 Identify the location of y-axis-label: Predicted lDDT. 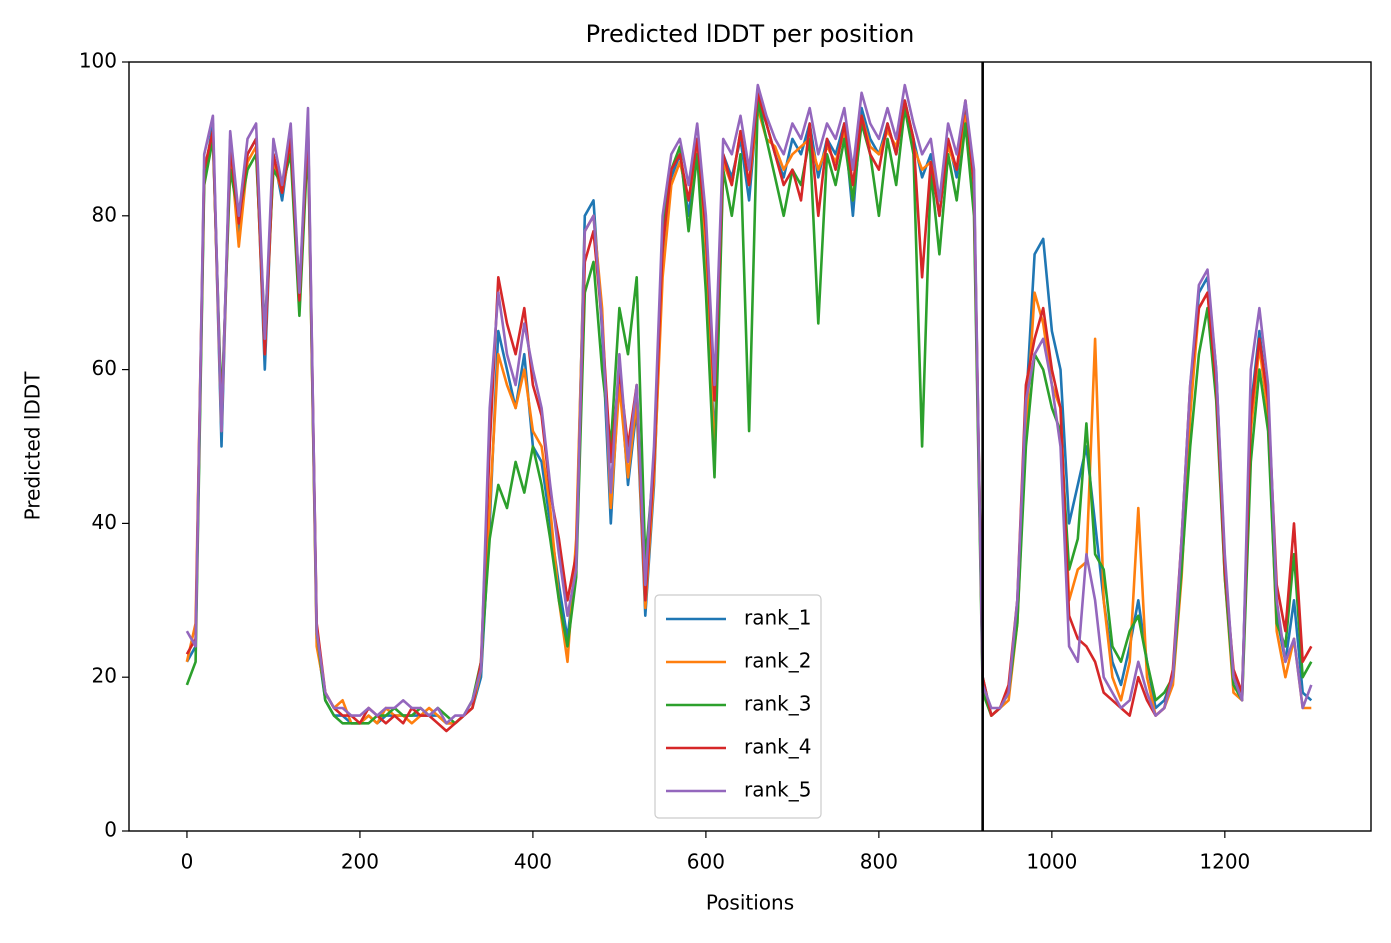
(33, 446).